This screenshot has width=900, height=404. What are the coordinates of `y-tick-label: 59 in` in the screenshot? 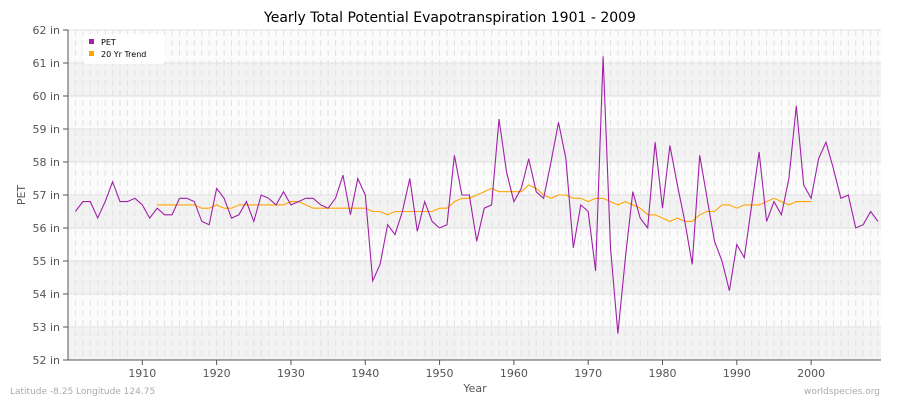 It's located at (46, 129).